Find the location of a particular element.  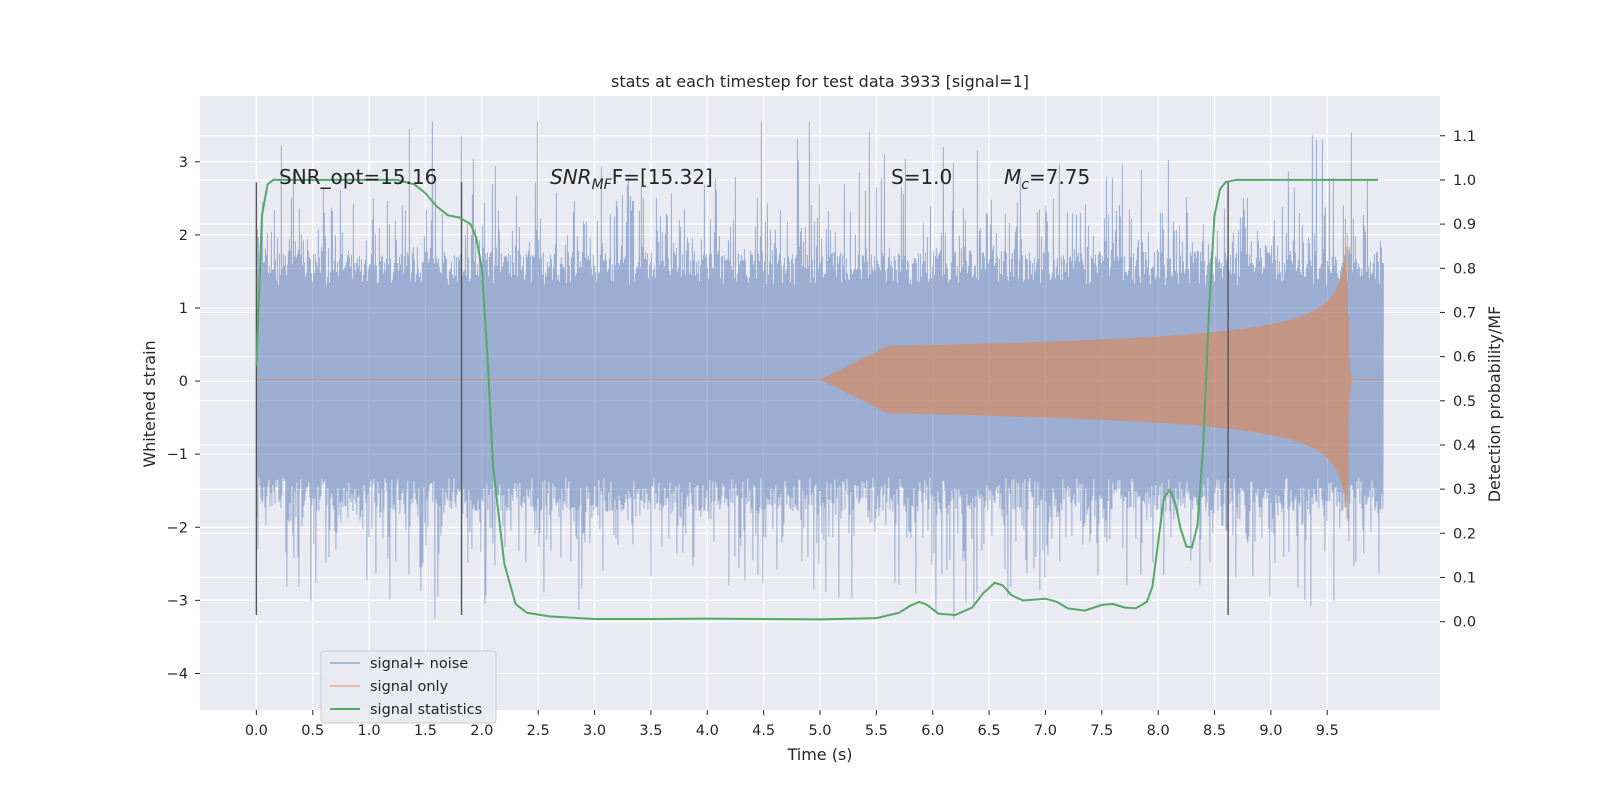

annotation-s: S=1.0 is located at coordinates (921, 177).